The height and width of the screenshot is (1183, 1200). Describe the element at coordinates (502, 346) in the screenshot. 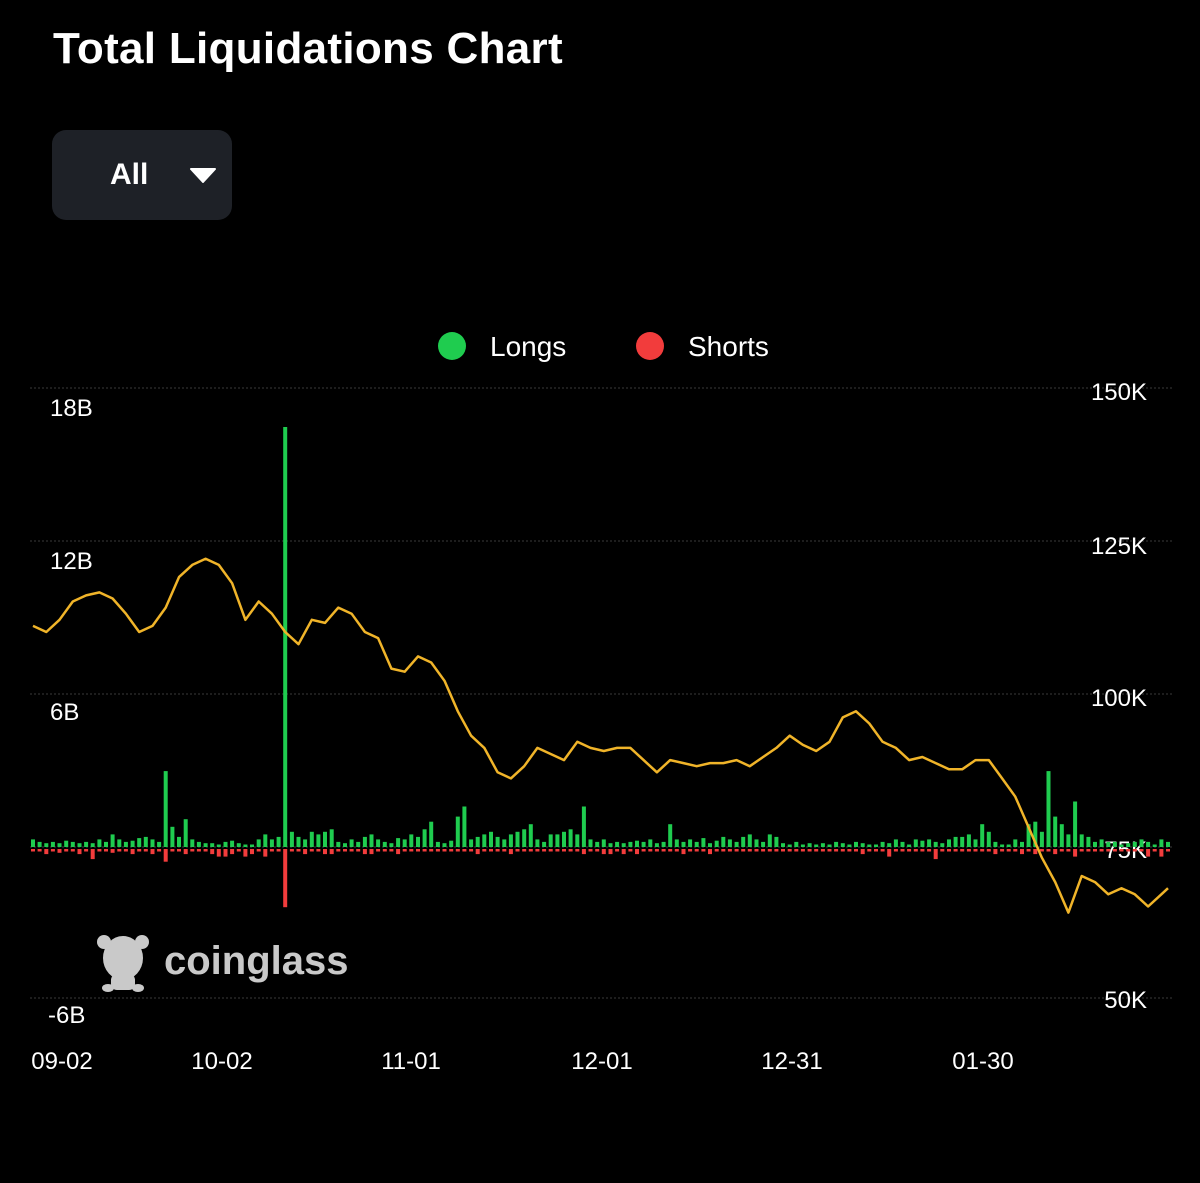

I see `legend-item-longs: Longs` at that location.